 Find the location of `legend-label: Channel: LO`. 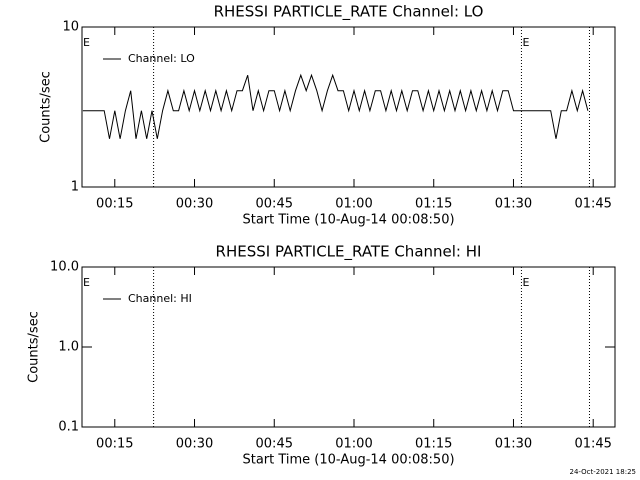

legend-label: Channel: LO is located at coordinates (161, 58).